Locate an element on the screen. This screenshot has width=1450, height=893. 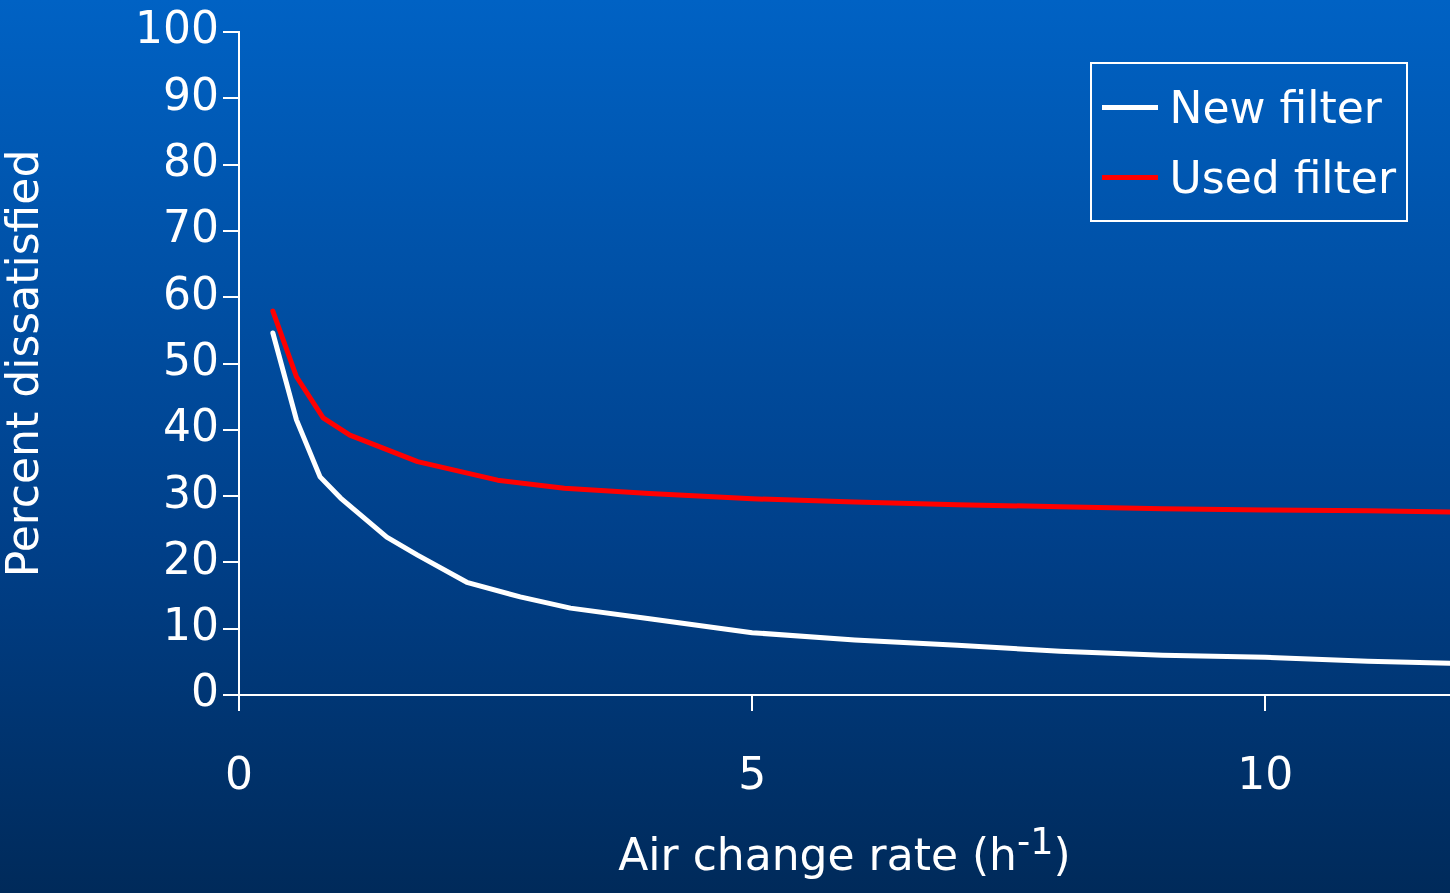
y-axis-title: Percent dissatisfied is located at coordinates (24, 363).